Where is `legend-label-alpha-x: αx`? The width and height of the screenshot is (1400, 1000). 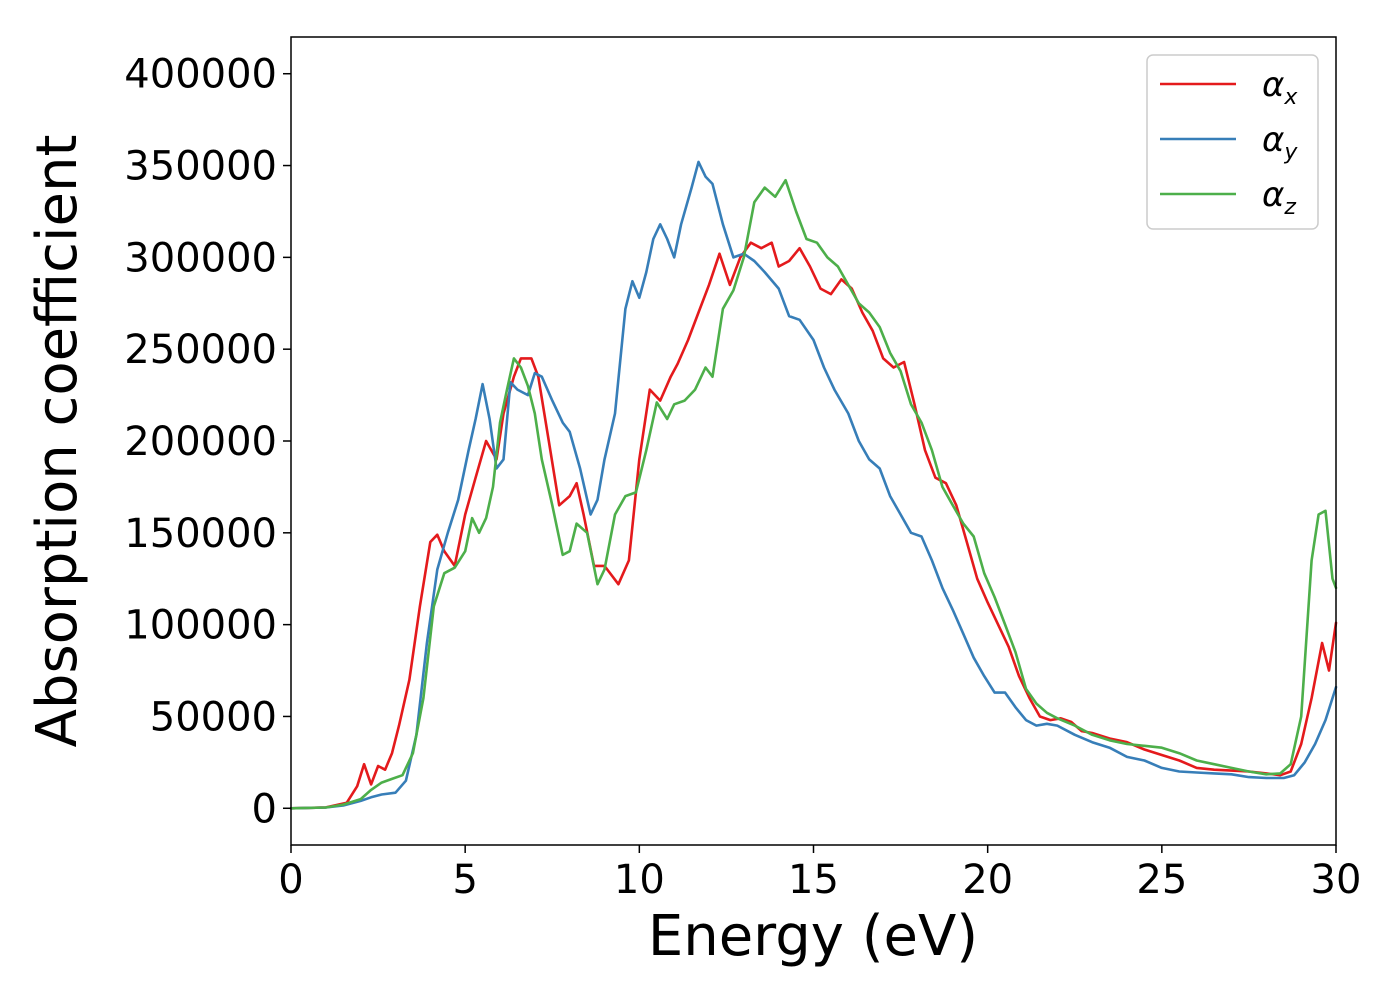
legend-label-alpha-x: αx is located at coordinates (1280, 87).